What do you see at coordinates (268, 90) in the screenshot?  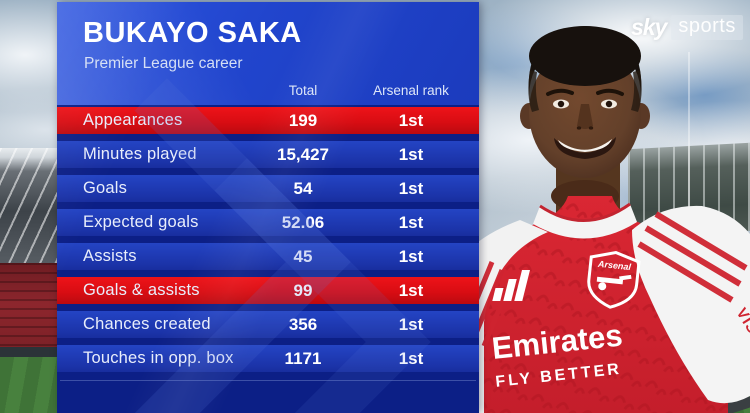 I see `column-headers: Total Arsenal rank` at bounding box center [268, 90].